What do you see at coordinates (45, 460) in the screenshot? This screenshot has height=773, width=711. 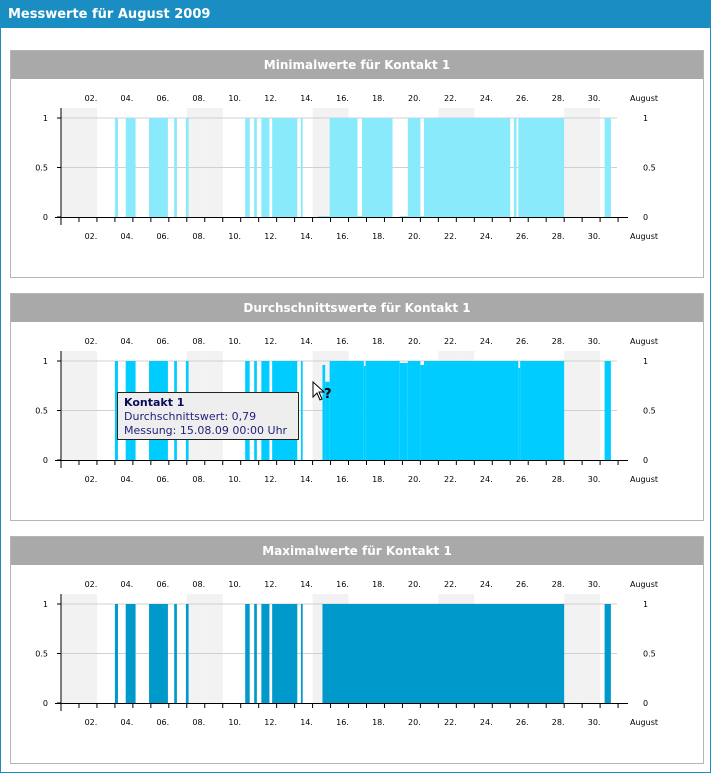 I see `y-tick-label-left: 0` at bounding box center [45, 460].